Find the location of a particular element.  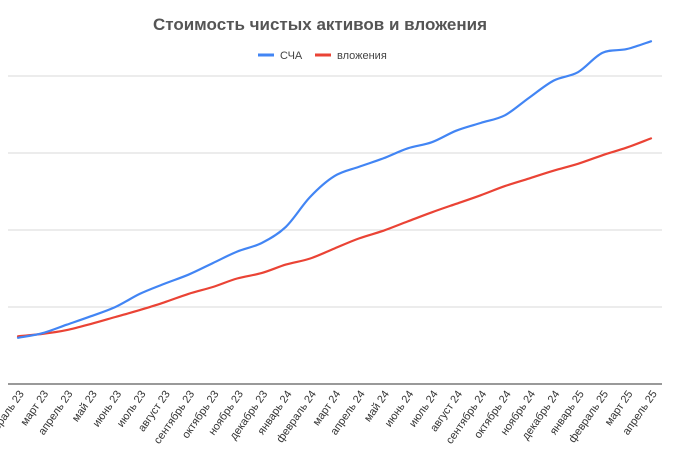

chart-title: Стоимость чистых активов и вложения is located at coordinates (320, 24).